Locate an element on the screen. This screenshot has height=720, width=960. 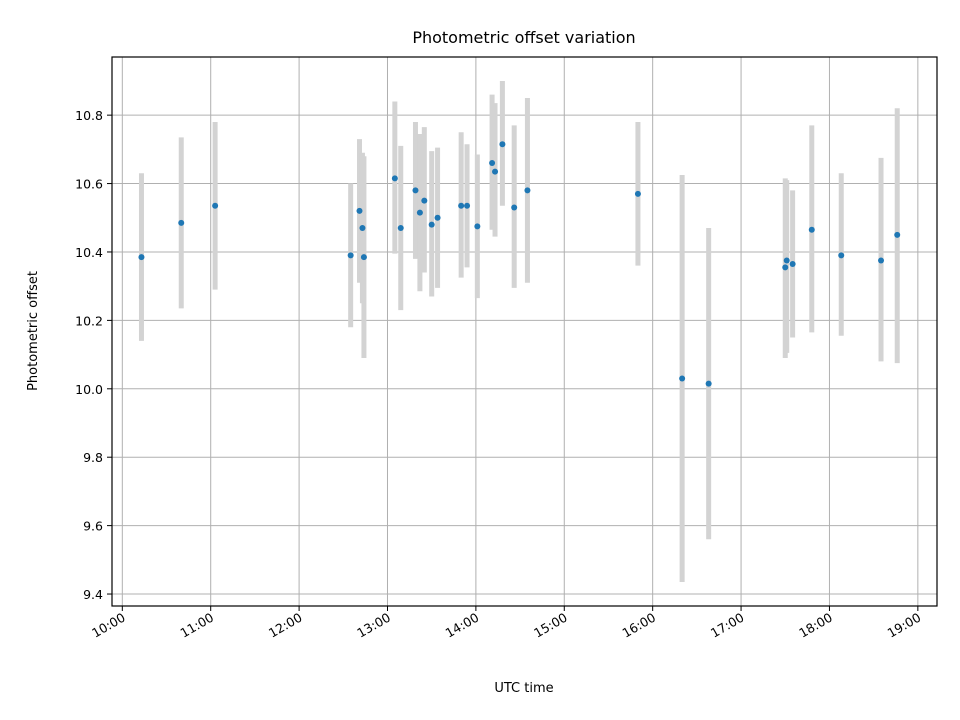
y-axis-label: Photometric offset is located at coordinates (33, 331).